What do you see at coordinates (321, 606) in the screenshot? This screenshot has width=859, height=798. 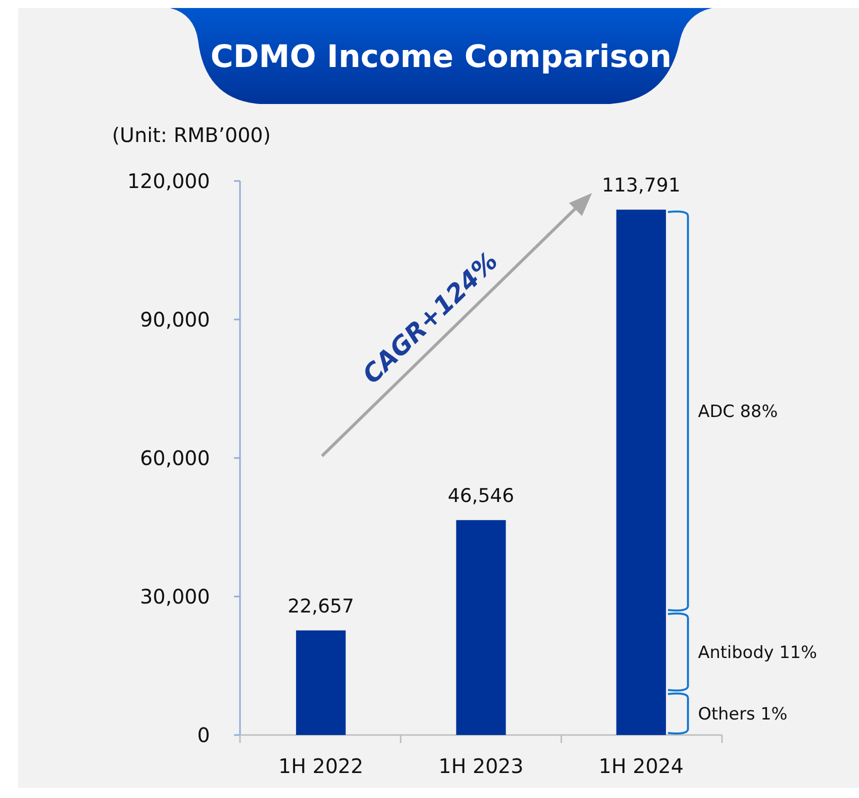 I see `data-label: 22,657` at bounding box center [321, 606].